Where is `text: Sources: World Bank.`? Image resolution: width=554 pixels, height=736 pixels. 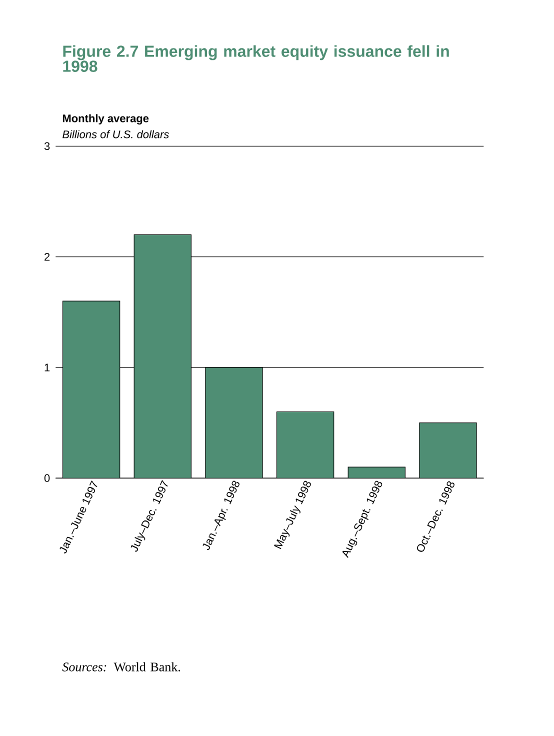 text: Sources: World Bank. is located at coordinates (121, 667).